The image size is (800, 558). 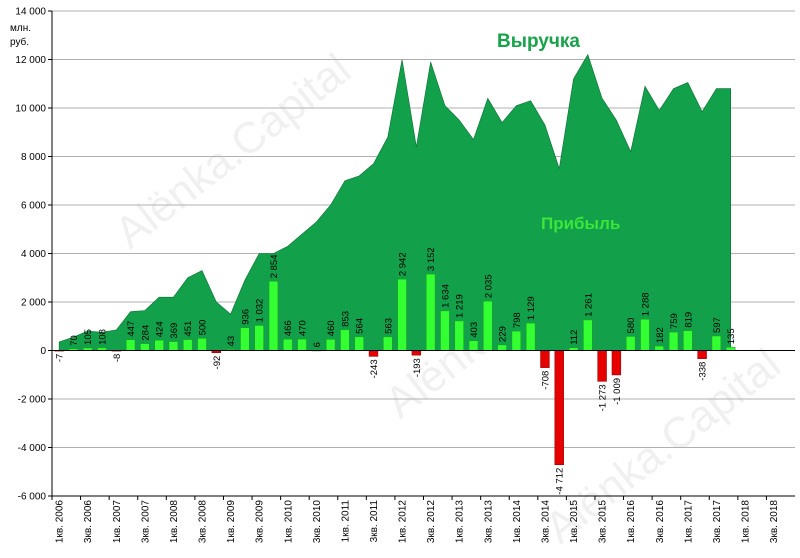 What do you see at coordinates (460, 306) in the screenshot?
I see `profit-data-label: 1 219` at bounding box center [460, 306].